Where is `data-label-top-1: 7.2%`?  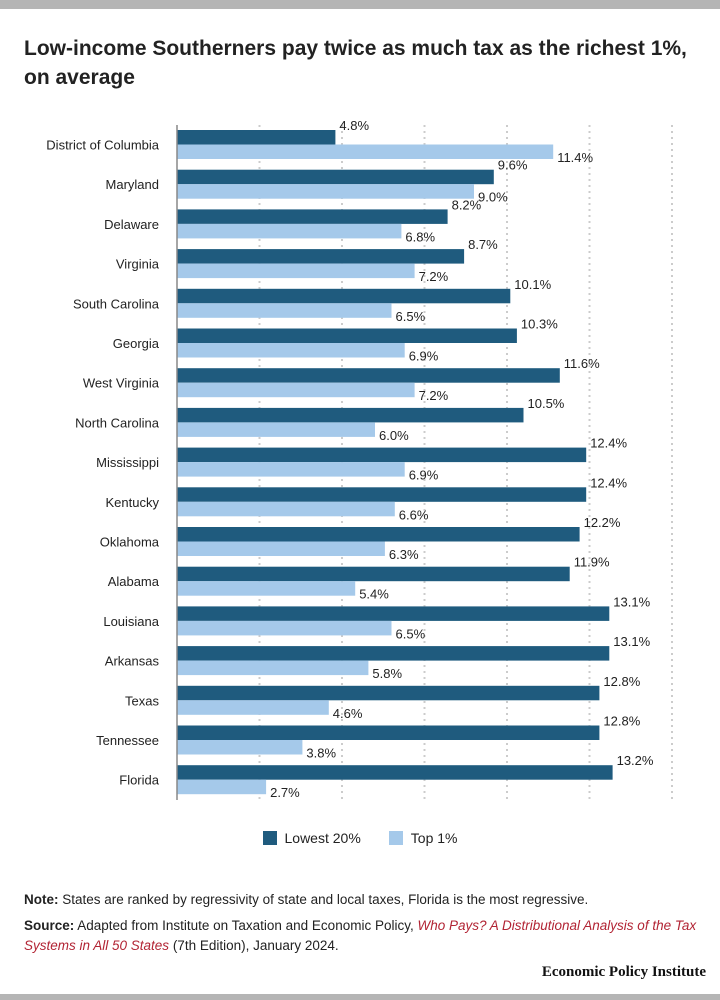 data-label-top-1: 7.2% is located at coordinates (434, 276).